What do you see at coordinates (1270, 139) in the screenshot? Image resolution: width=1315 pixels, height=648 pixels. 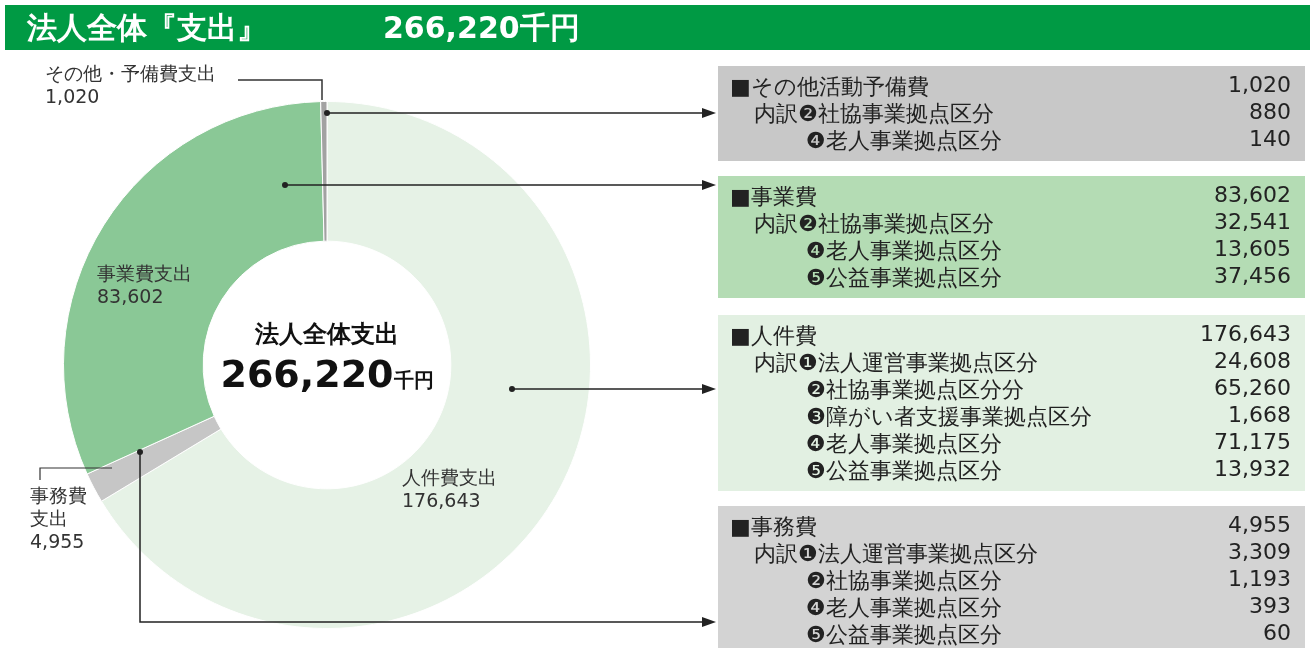 I see `text: 140` at bounding box center [1270, 139].